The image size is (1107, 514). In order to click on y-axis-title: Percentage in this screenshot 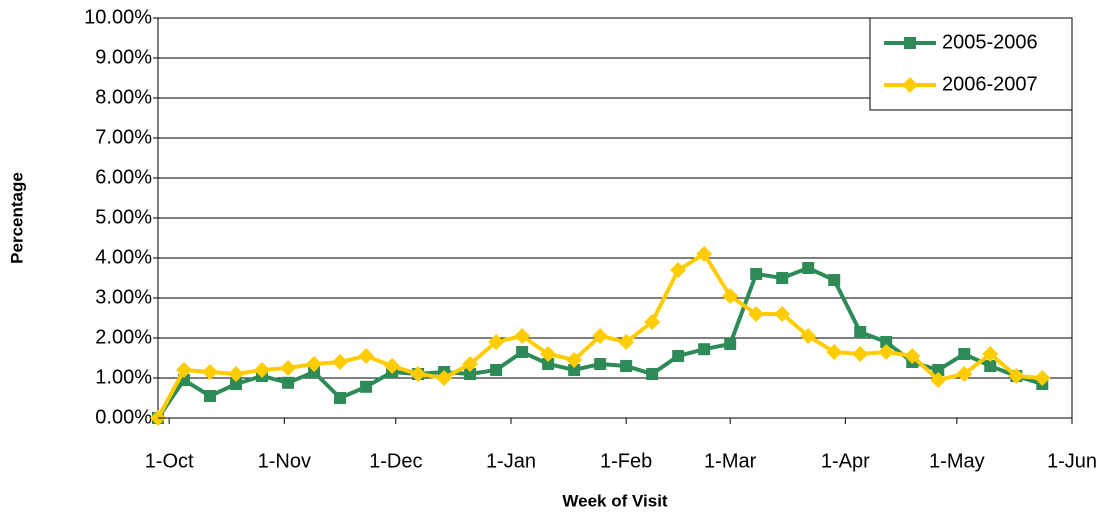, I will do `click(16, 218)`.